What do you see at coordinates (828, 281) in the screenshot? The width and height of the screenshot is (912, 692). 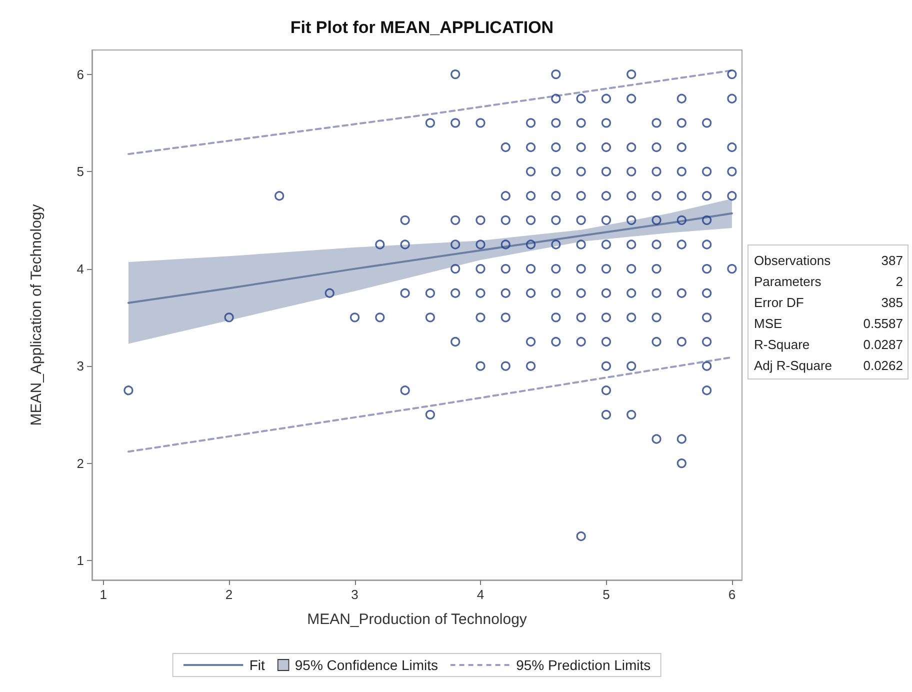 I see `text: Parameters 2` at bounding box center [828, 281].